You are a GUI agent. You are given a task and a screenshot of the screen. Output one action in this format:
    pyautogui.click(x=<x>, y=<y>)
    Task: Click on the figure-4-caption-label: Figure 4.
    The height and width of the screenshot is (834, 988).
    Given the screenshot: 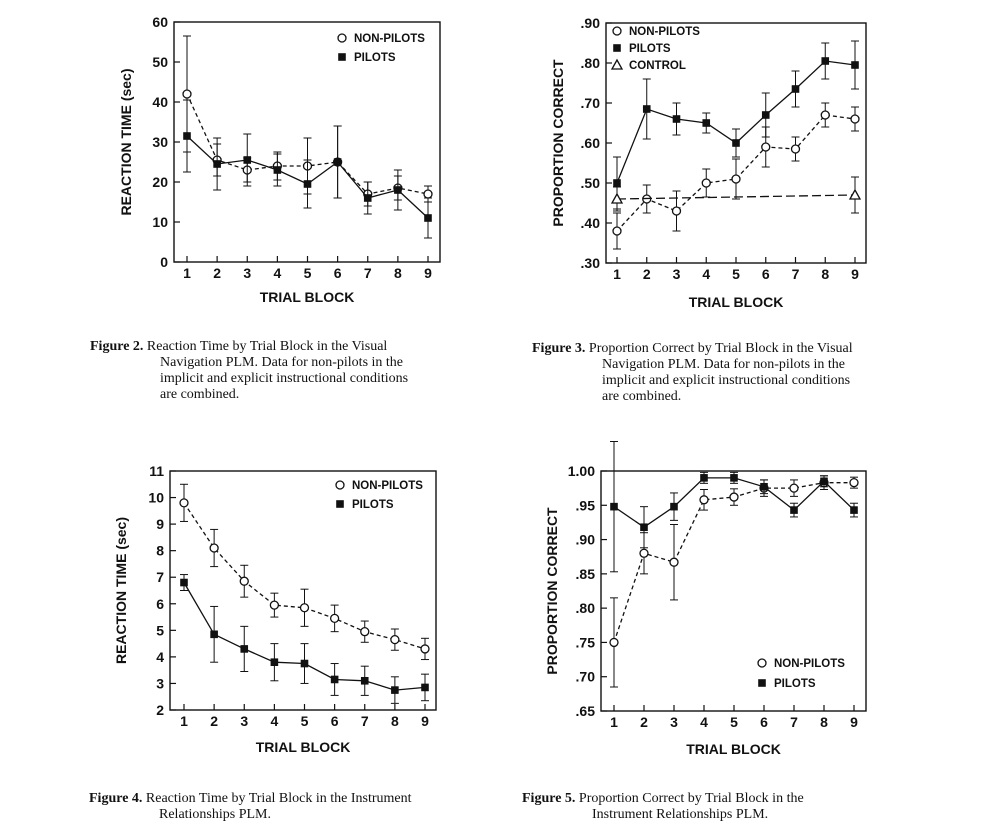 What is the action you would take?
    pyautogui.click(x=116, y=798)
    